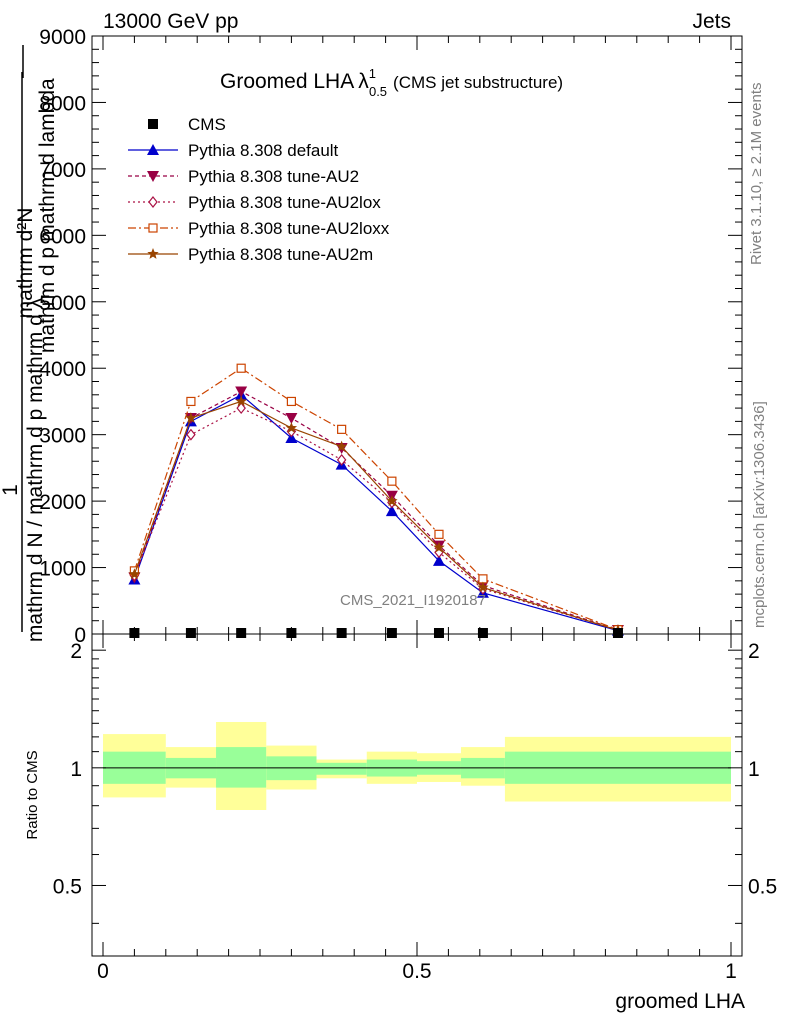 The width and height of the screenshot is (786, 1024). Describe the element at coordinates (32, 794) in the screenshot. I see `ratio-ylabel: Ratio to CMS` at that location.